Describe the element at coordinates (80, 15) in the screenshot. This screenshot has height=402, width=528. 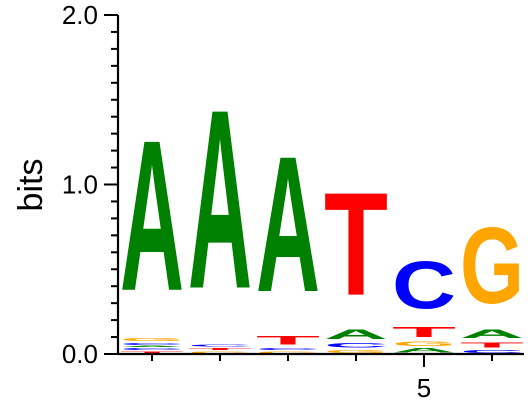
I see `y-tick-label: 2.0` at that location.